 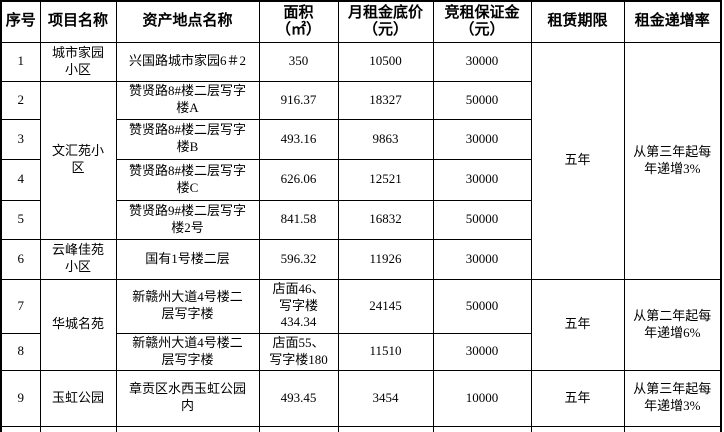 What do you see at coordinates (385, 351) in the screenshot?
I see `cell-rent: 11510` at bounding box center [385, 351].